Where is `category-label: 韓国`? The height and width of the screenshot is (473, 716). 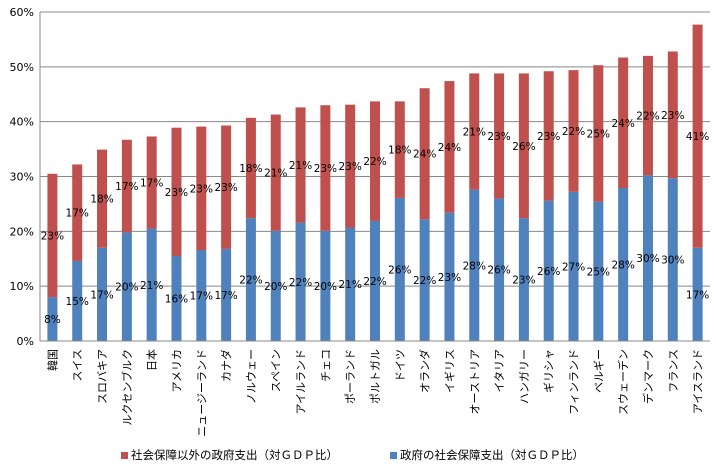
category-label: 韓国 is located at coordinates (52, 360).